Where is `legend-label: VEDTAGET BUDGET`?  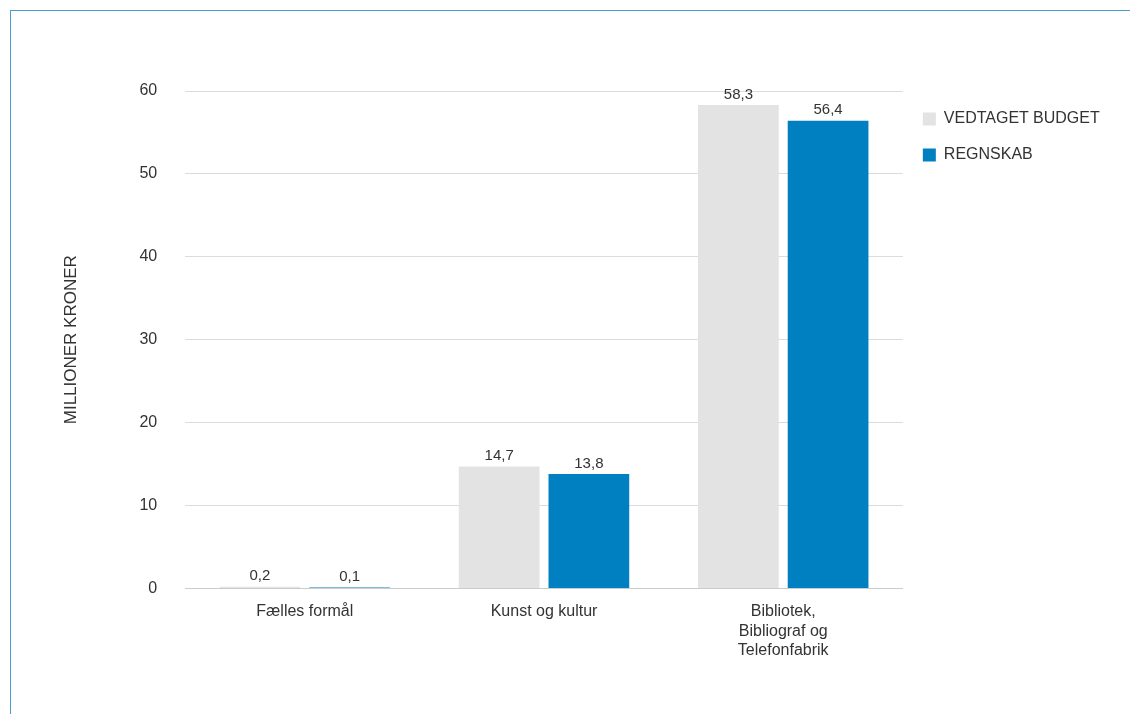
legend-label: VEDTAGET BUDGET is located at coordinates (1021, 118).